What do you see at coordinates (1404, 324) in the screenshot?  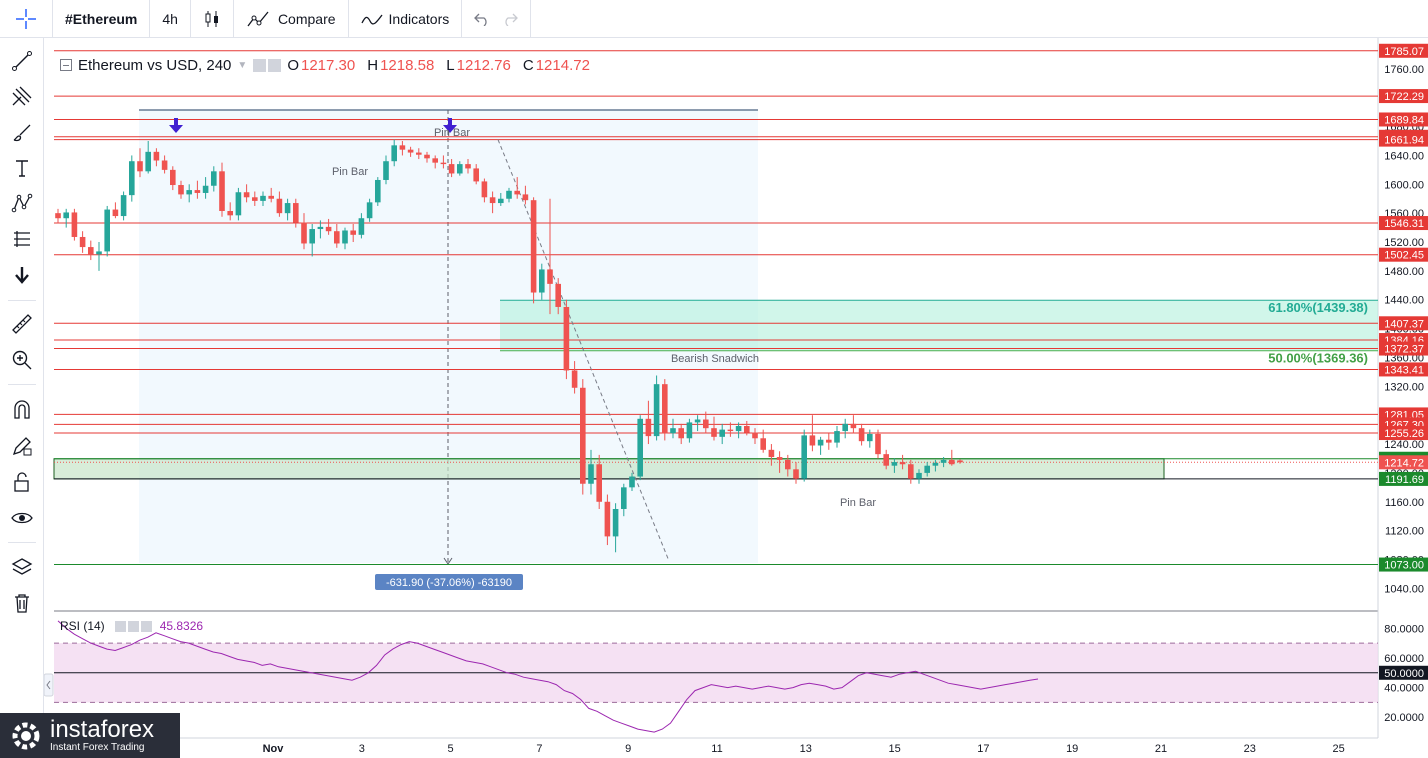 I see `price-level-label: 1407.37` at bounding box center [1404, 324].